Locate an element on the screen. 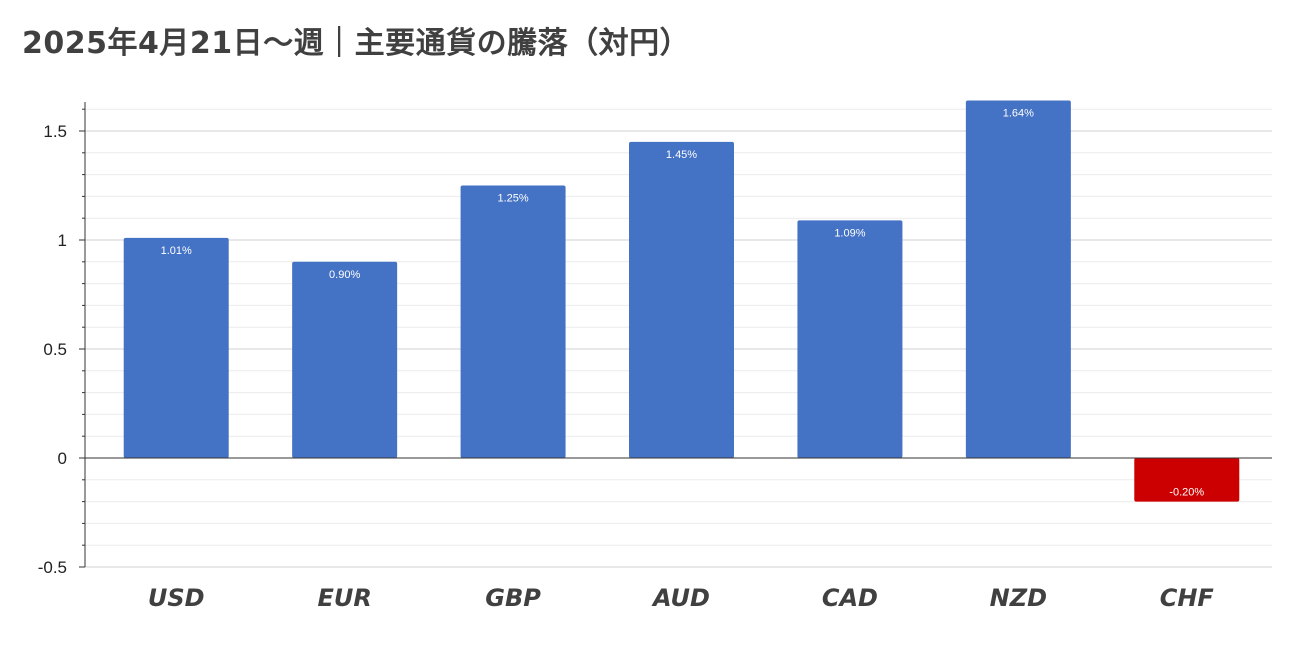  data-label-cad: 1.09% is located at coordinates (849, 233).